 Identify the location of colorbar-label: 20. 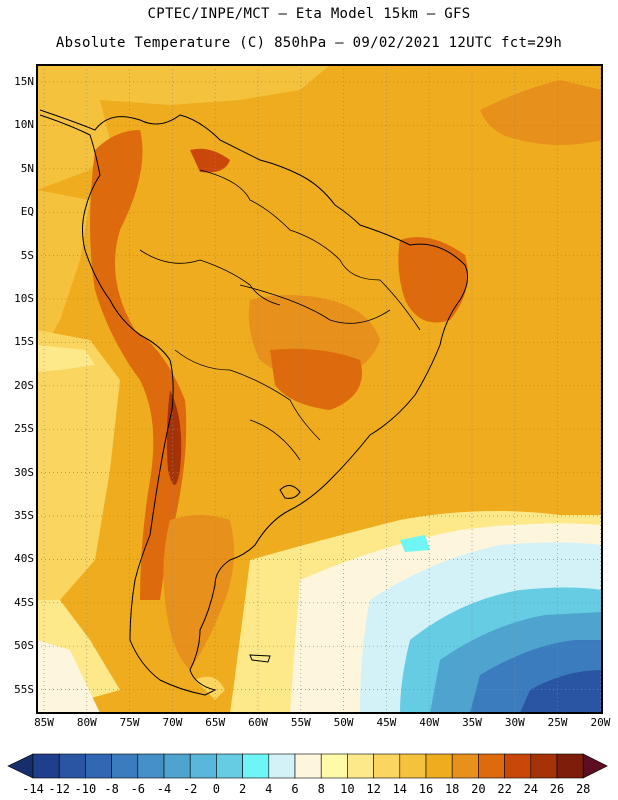
(478, 789).